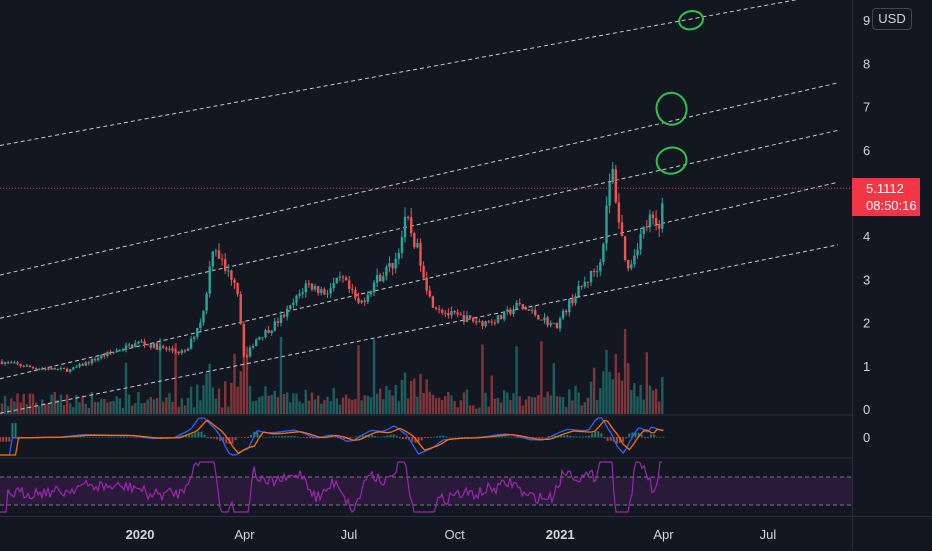 Image resolution: width=932 pixels, height=551 pixels. I want to click on currency-selector-button: USD, so click(892, 19).